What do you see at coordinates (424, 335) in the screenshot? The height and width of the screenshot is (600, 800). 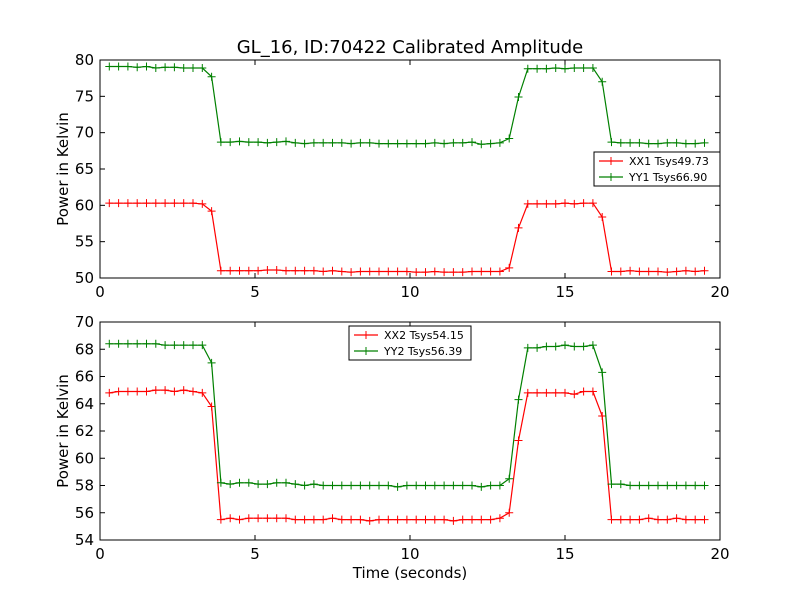 I see `legend-label: XX2 Tsys54.15` at bounding box center [424, 335].